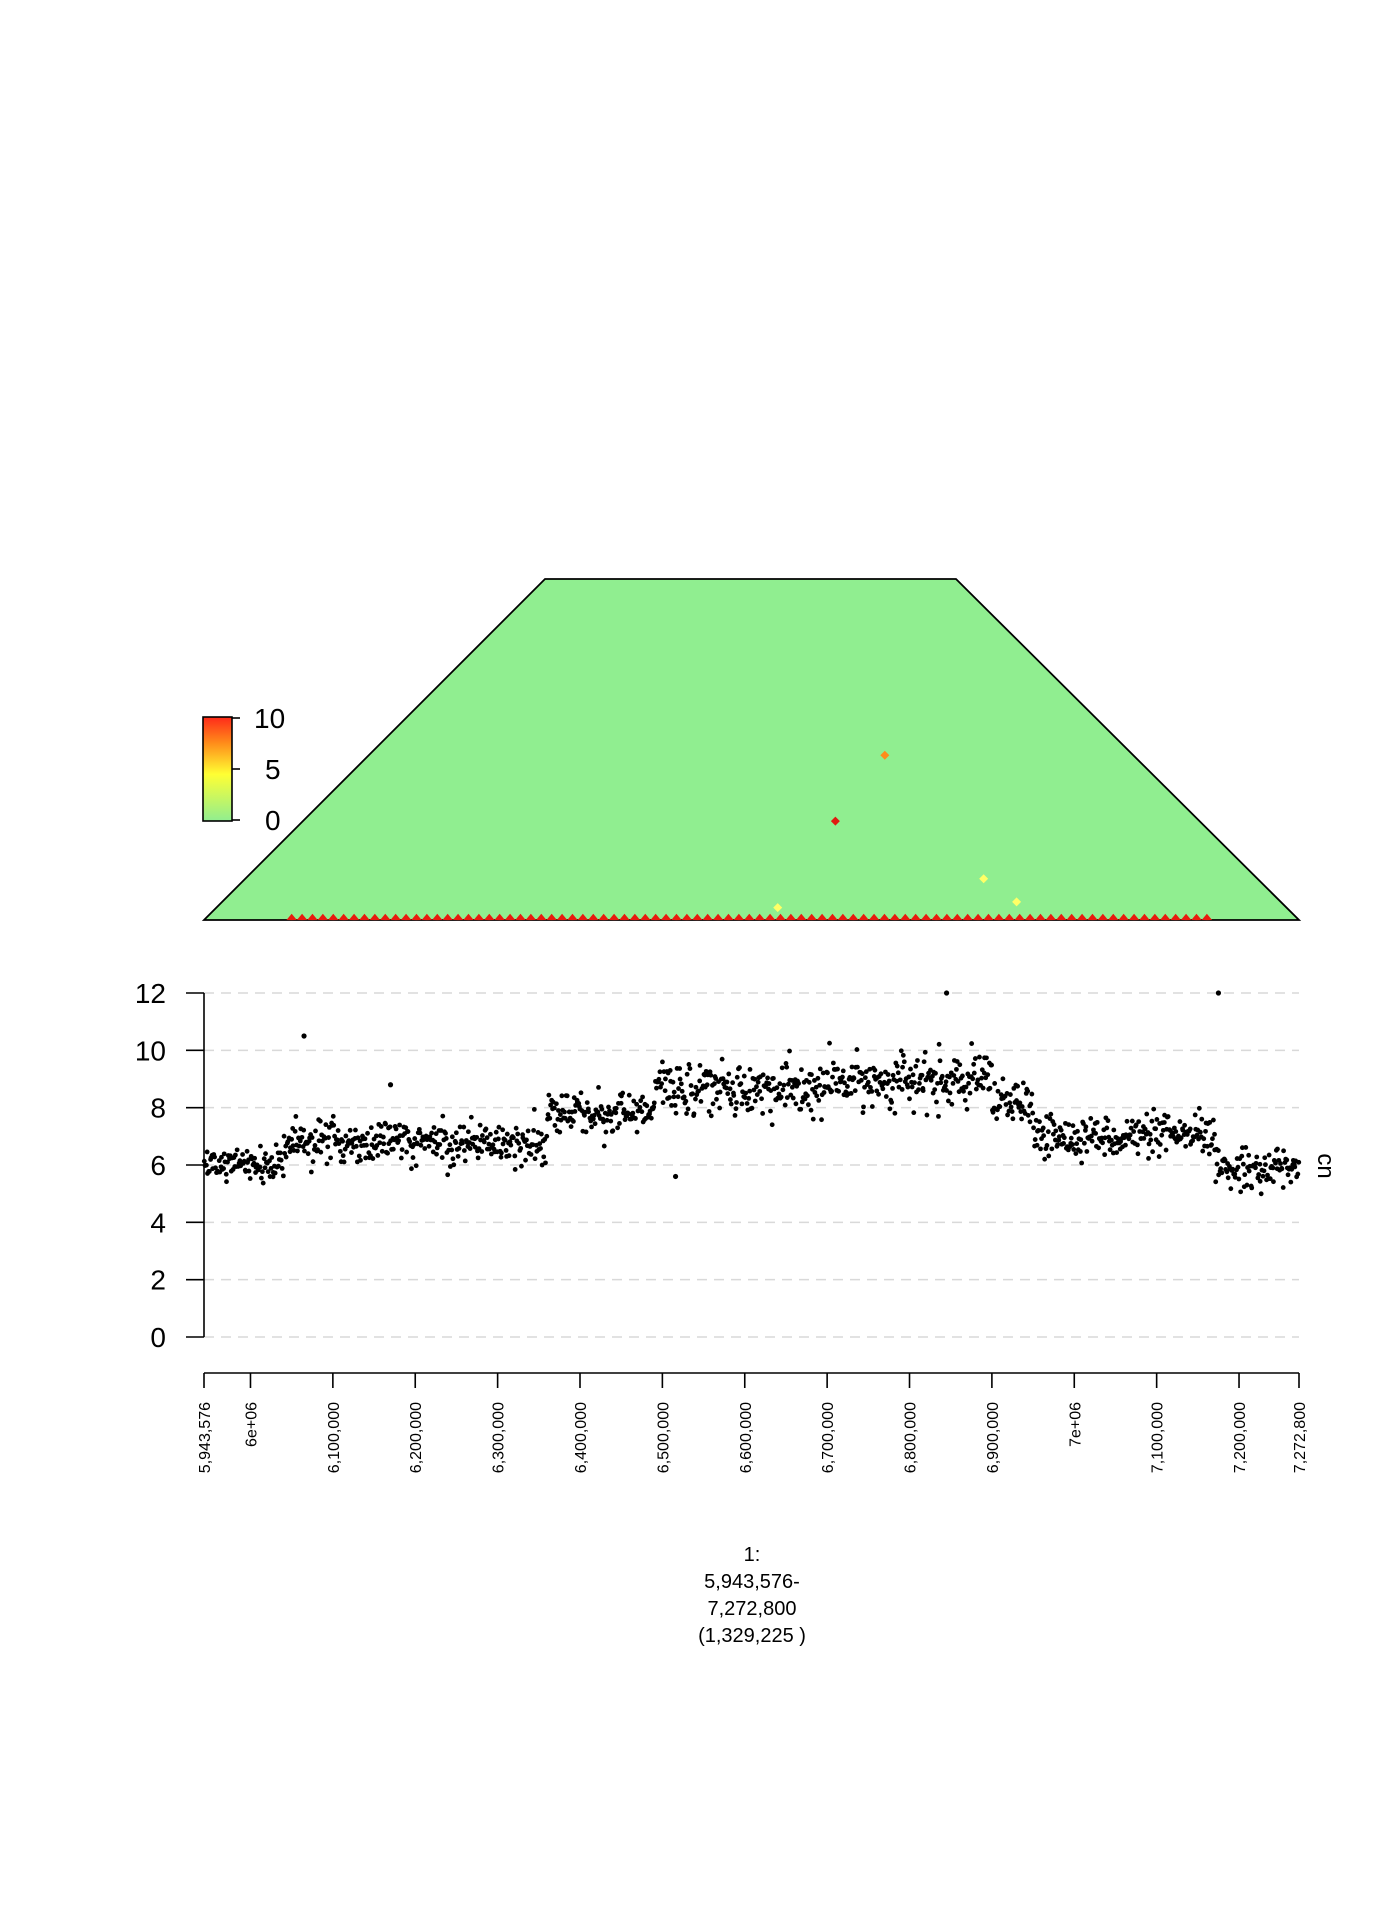  Describe the element at coordinates (752, 1555) in the screenshot. I see `x-axis-label-line: 1:` at that location.